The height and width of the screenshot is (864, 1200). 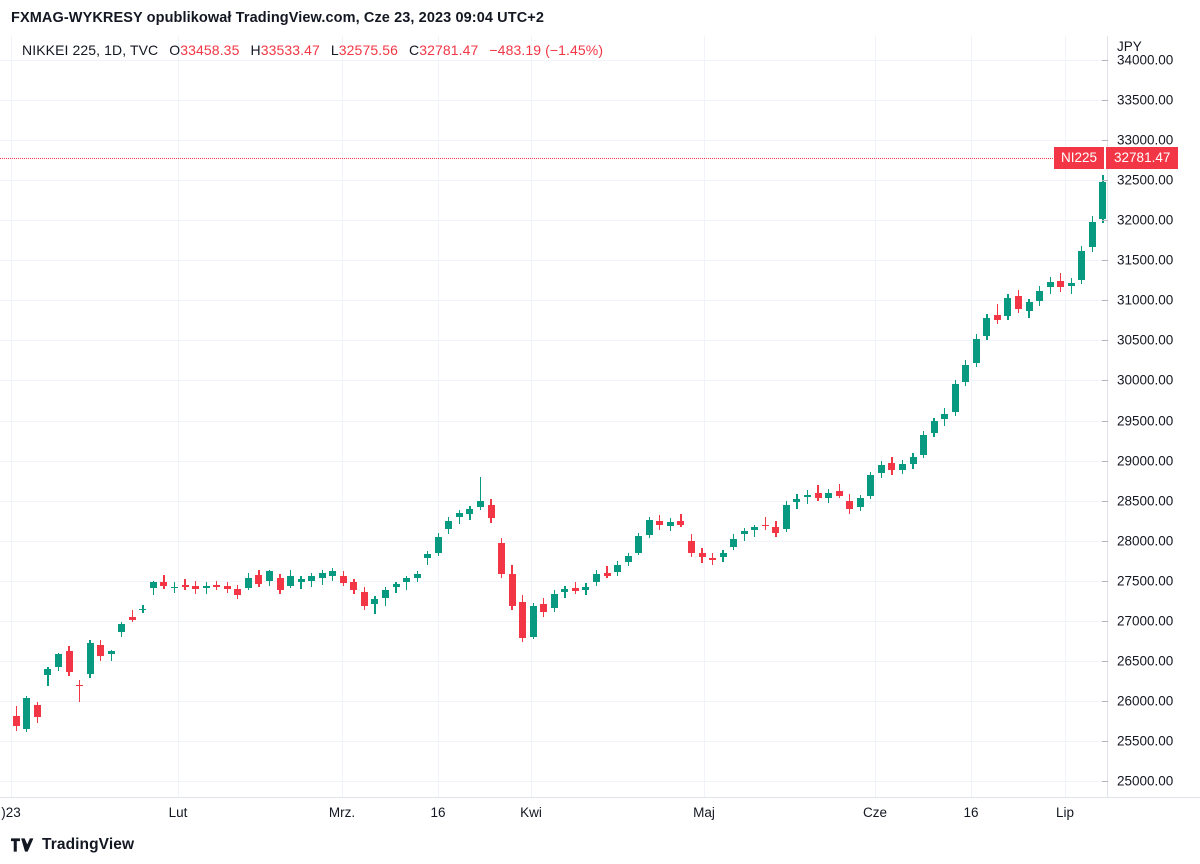 What do you see at coordinates (1145, 60) in the screenshot?
I see `price-axis-label: 34000.00` at bounding box center [1145, 60].